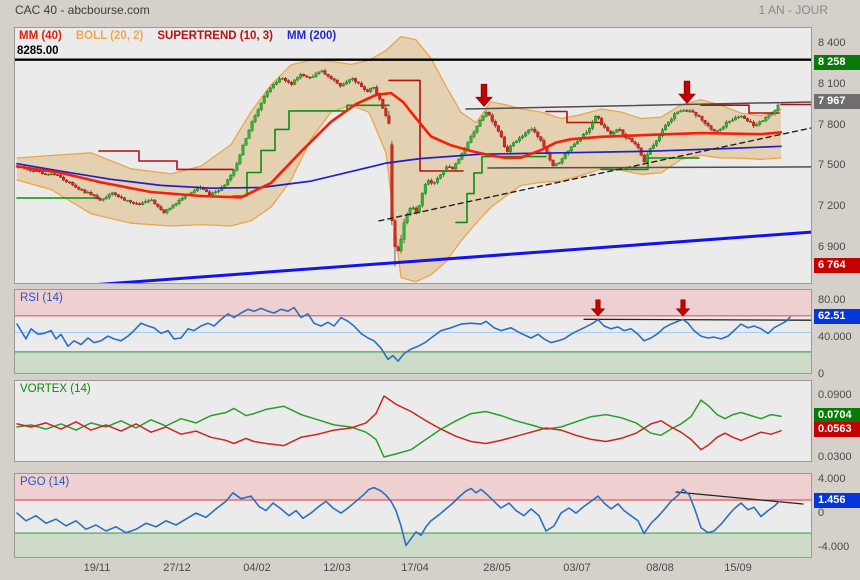 This screenshot has width=860, height=580. I want to click on vortex-panel: VORTEX (14), so click(413, 421).